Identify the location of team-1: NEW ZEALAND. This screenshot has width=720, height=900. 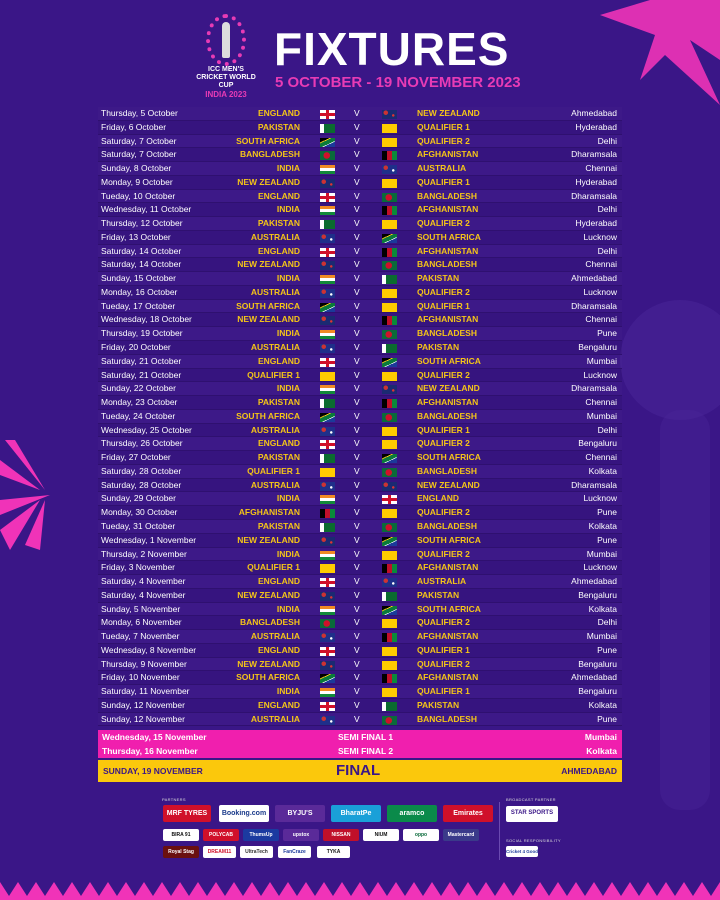
(268, 594).